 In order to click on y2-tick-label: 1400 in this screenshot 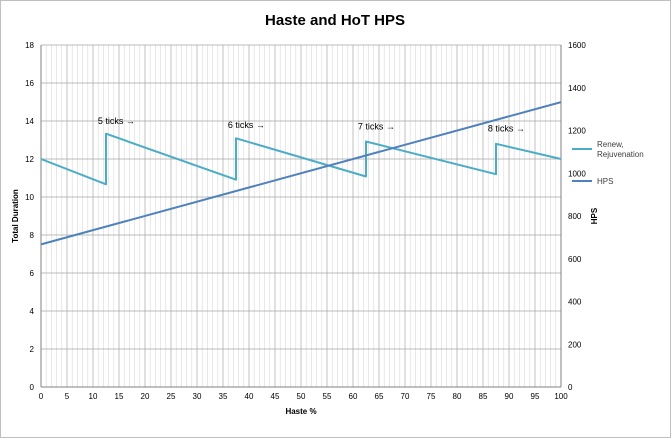, I will do `click(577, 88)`.